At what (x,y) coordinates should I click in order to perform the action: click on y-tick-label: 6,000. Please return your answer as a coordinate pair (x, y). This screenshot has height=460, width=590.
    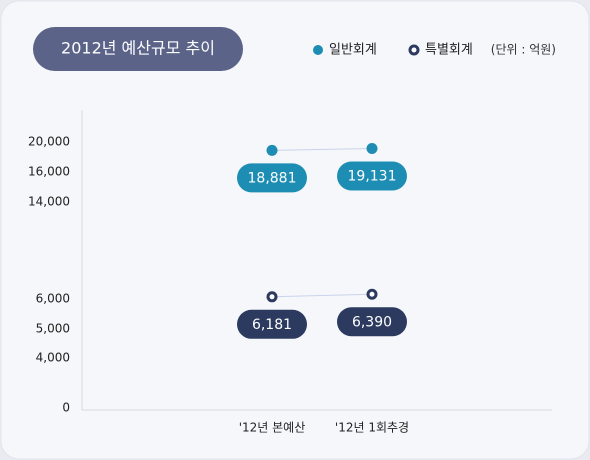
    Looking at the image, I should click on (53, 299).